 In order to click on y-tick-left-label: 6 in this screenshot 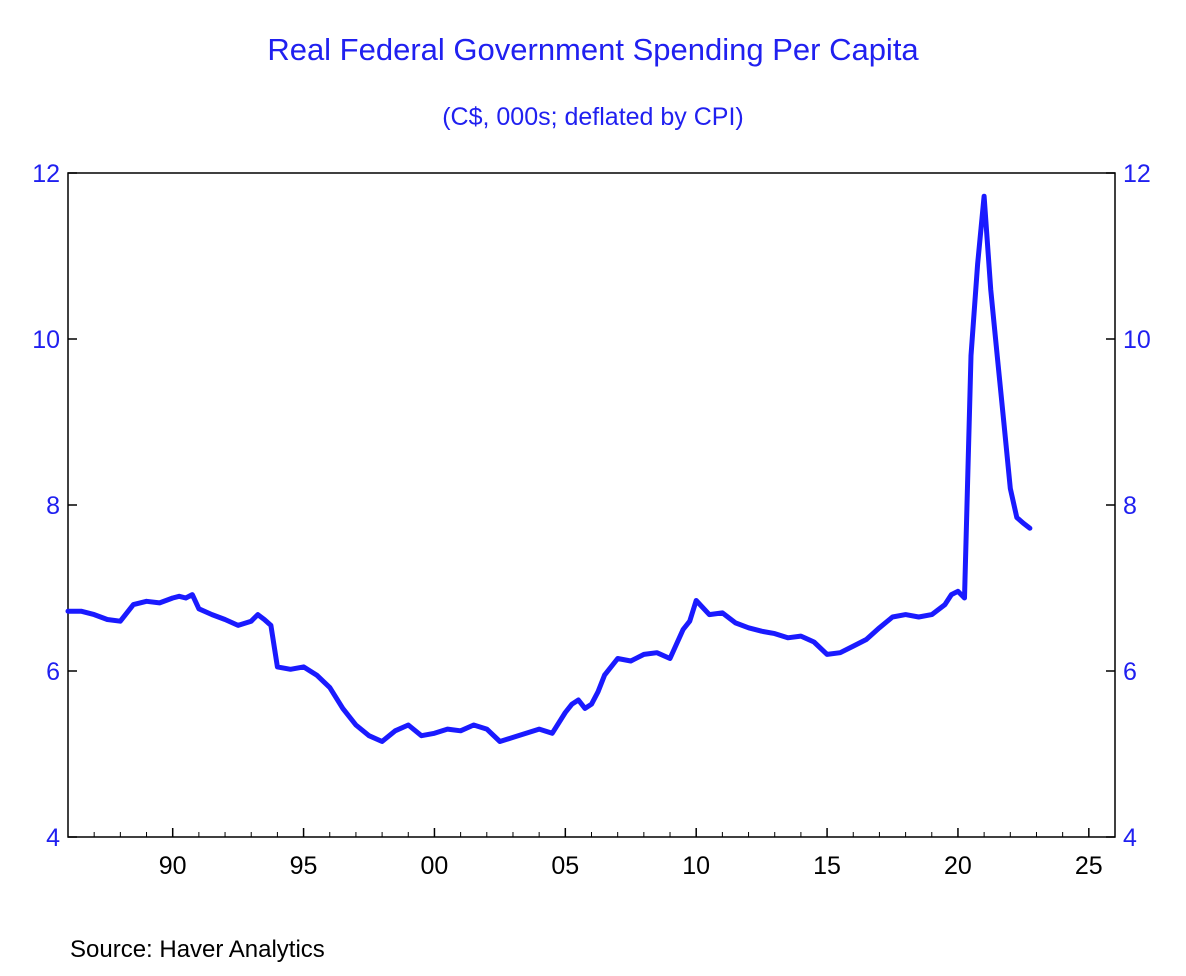, I will do `click(53, 672)`.